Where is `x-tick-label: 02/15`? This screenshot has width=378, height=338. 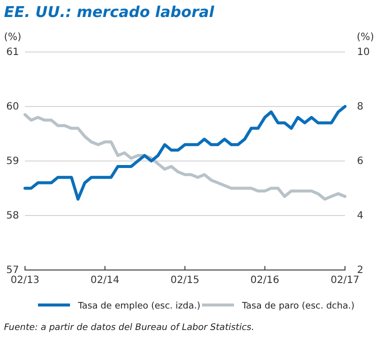 x-tick-label: 02/15 is located at coordinates (185, 280).